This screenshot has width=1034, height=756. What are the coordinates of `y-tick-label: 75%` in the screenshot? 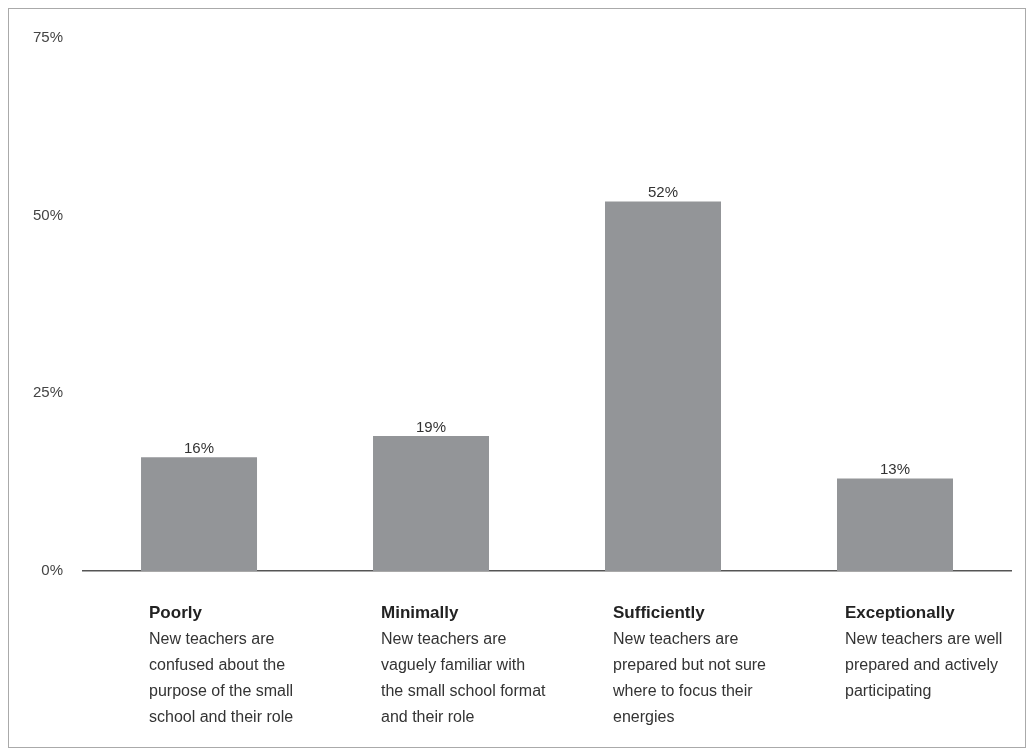 It's located at (48, 37).